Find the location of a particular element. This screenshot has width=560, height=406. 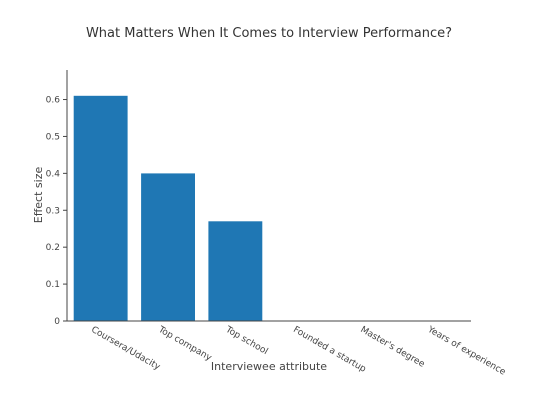

y-tick-label-4: 0.4 is located at coordinates (53, 174).